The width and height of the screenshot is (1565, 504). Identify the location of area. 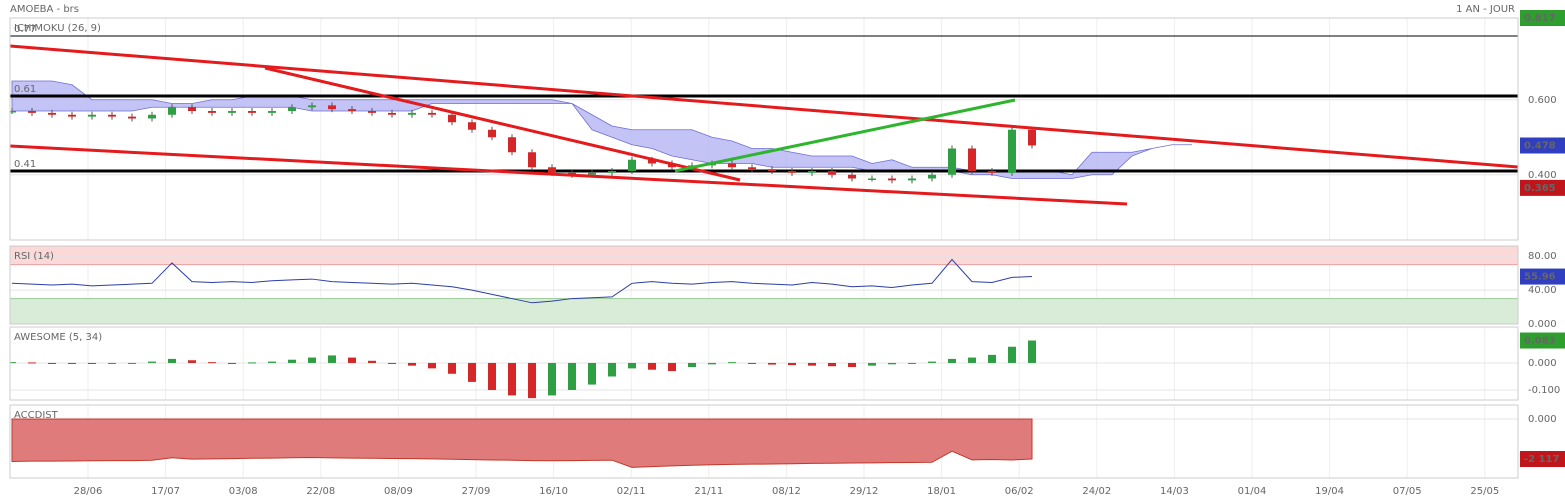
(522, 443).